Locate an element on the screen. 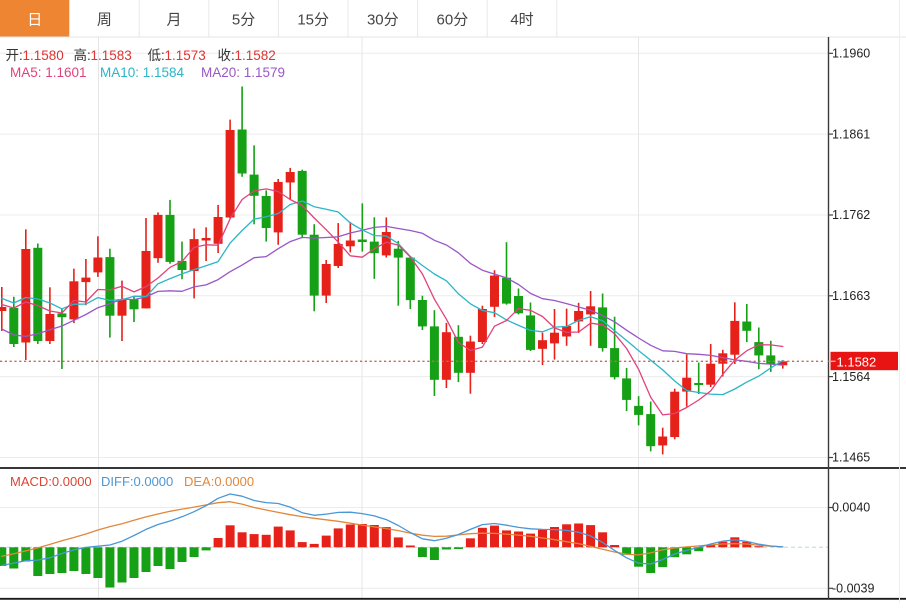  svg-text: 60分 is located at coordinates (453, 20).